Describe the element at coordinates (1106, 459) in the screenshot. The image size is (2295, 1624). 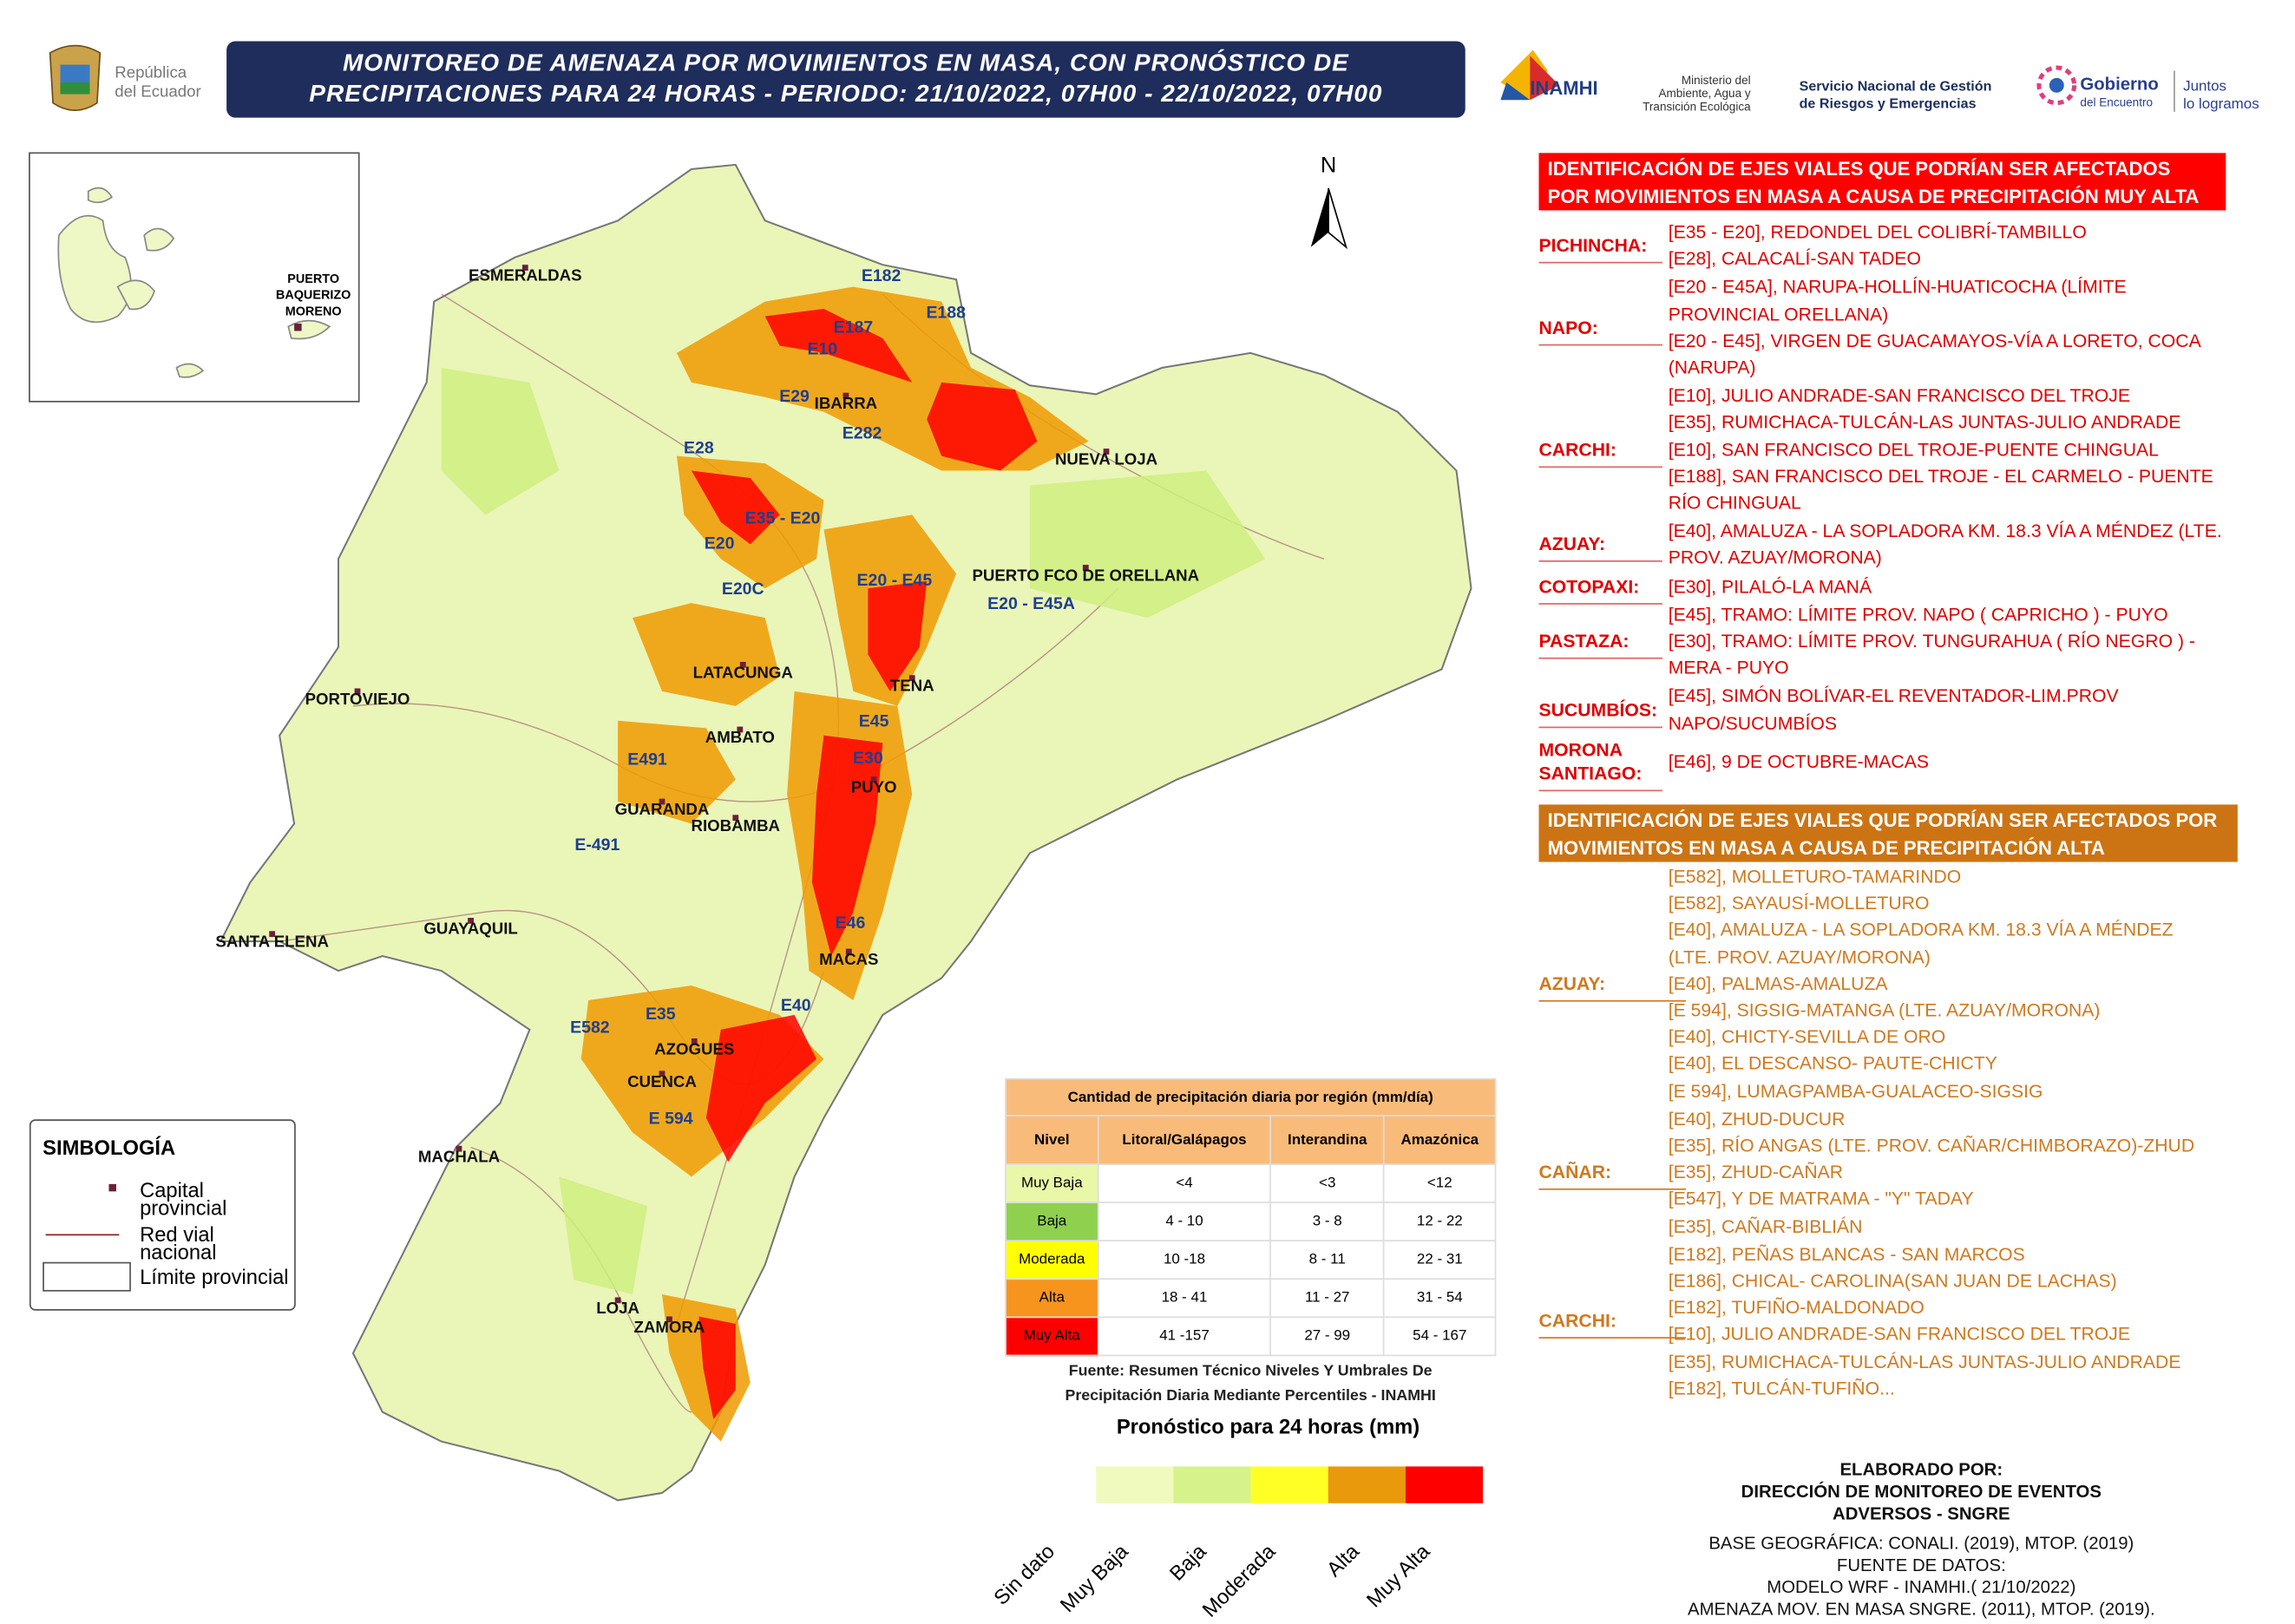
I see `place-label: NUEVA LOJA` at that location.